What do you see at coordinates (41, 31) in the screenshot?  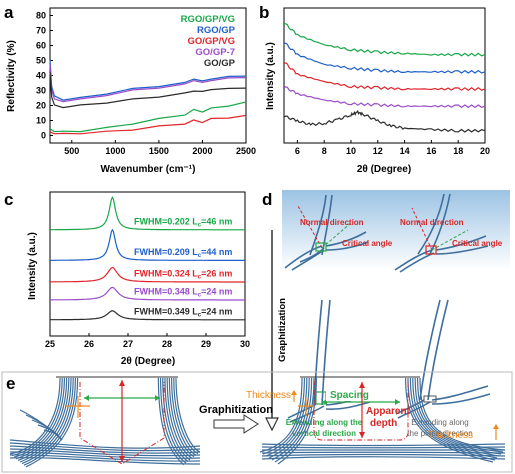 I see `y-tick-label-a: 70` at bounding box center [41, 31].